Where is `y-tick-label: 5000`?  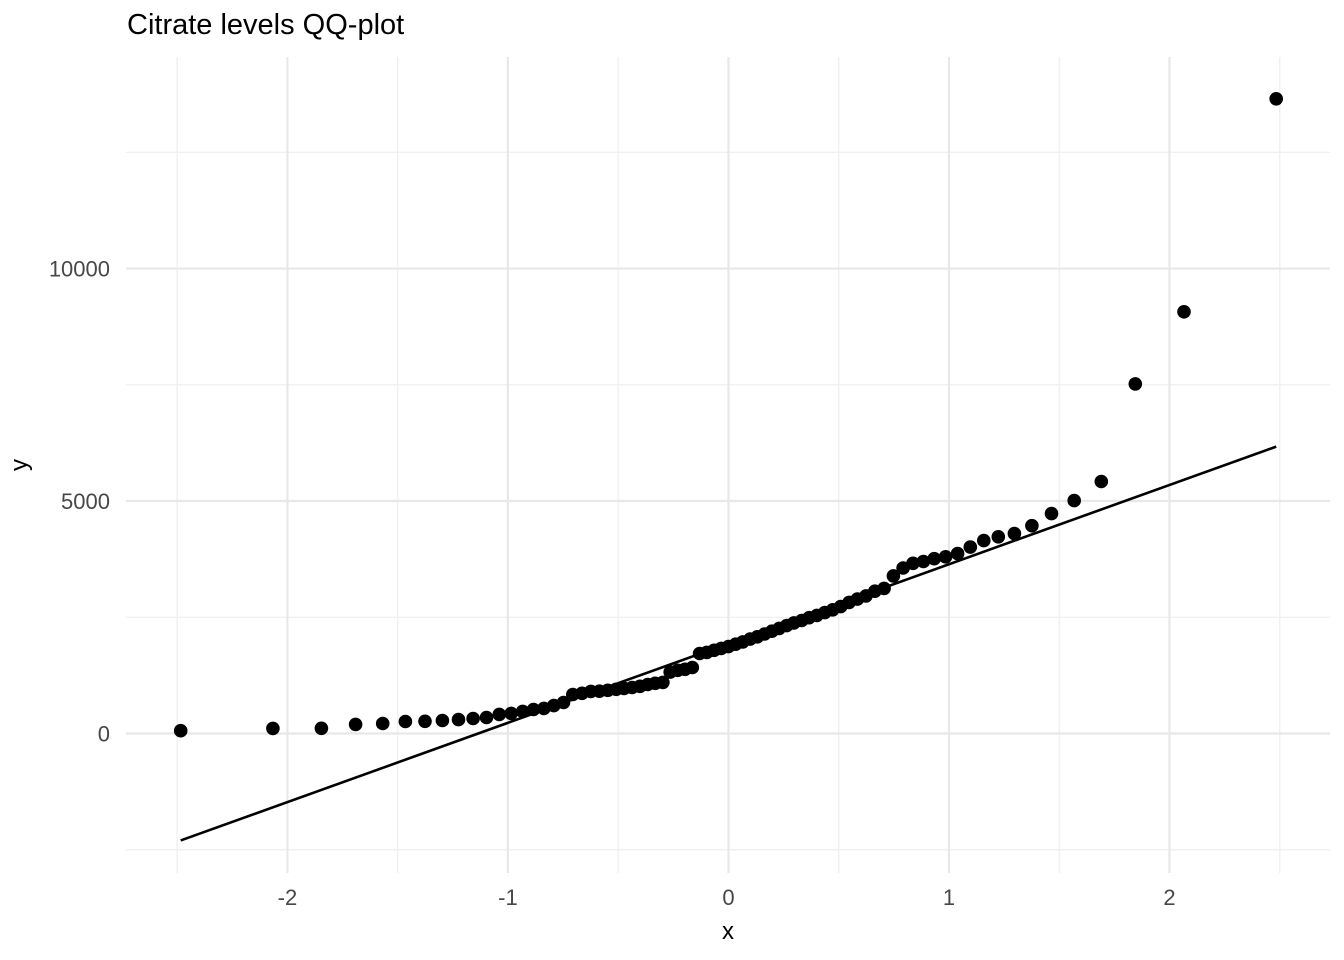
y-tick-label: 5000 is located at coordinates (85, 501).